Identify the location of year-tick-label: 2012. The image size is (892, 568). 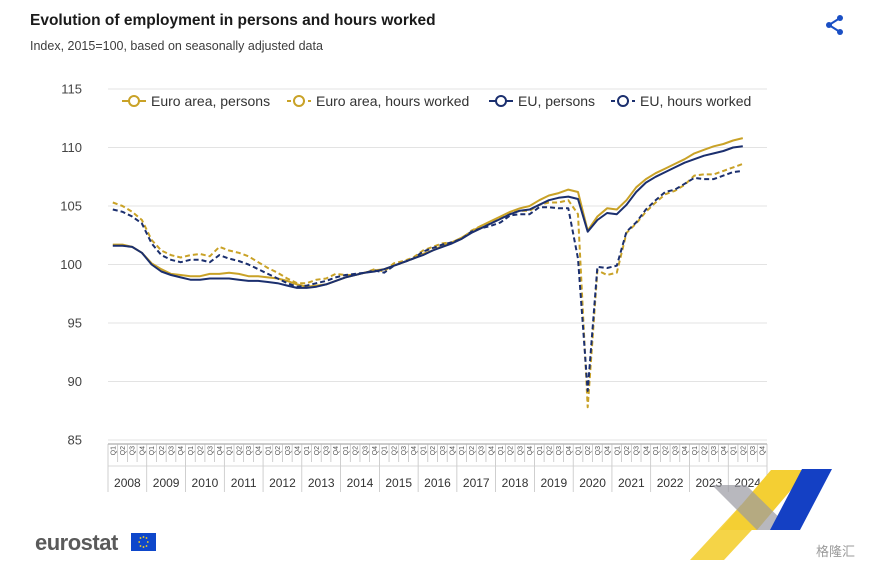
(282, 483).